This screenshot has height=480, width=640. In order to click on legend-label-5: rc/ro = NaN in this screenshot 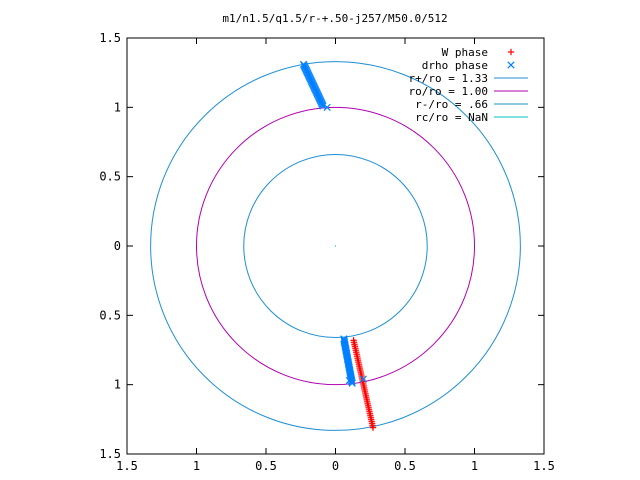, I will do `click(451, 117)`.